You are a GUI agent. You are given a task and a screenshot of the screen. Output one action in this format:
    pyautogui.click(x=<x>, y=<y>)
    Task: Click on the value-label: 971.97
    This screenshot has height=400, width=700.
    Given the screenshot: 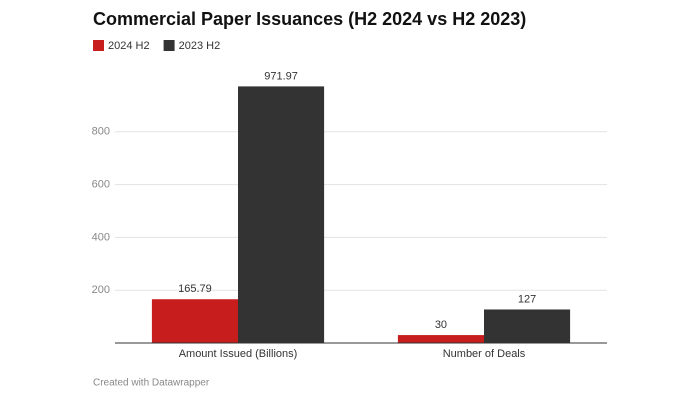 What is the action you would take?
    pyautogui.click(x=281, y=76)
    